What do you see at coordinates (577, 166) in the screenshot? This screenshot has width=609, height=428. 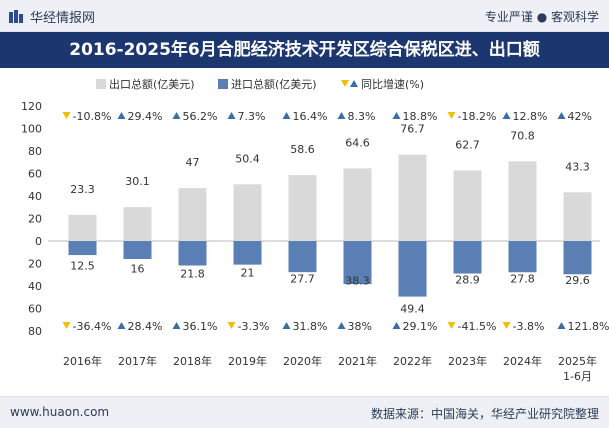 I see `export-value-label: 43.3` at bounding box center [577, 166].